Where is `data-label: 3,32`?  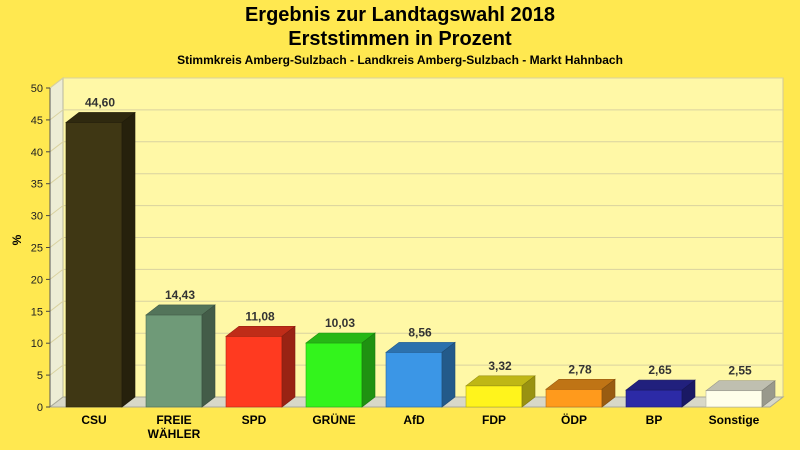 data-label: 3,32 is located at coordinates (500, 366).